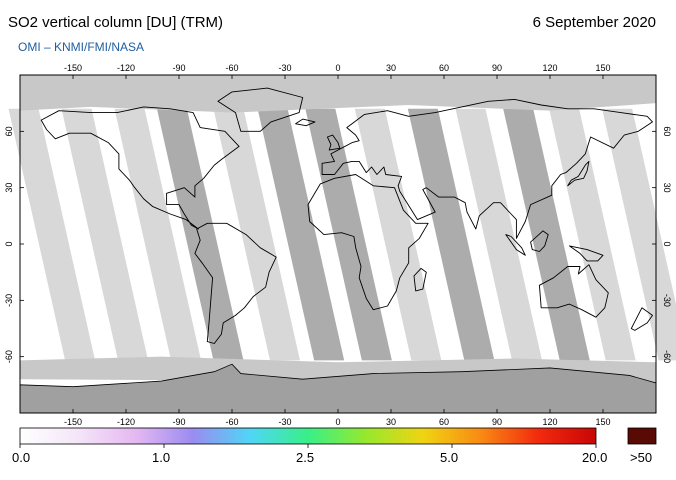 The height and width of the screenshot is (480, 676). Describe the element at coordinates (368, 242) in the screenshot. I see `coastline-africa` at that location.